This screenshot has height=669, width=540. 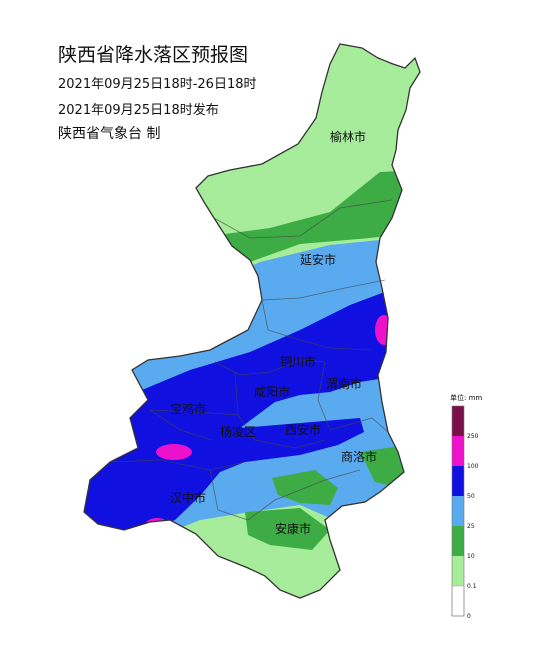 What do you see at coordinates (469, 616) in the screenshot?
I see `legend-tick-0: 0` at bounding box center [469, 616].